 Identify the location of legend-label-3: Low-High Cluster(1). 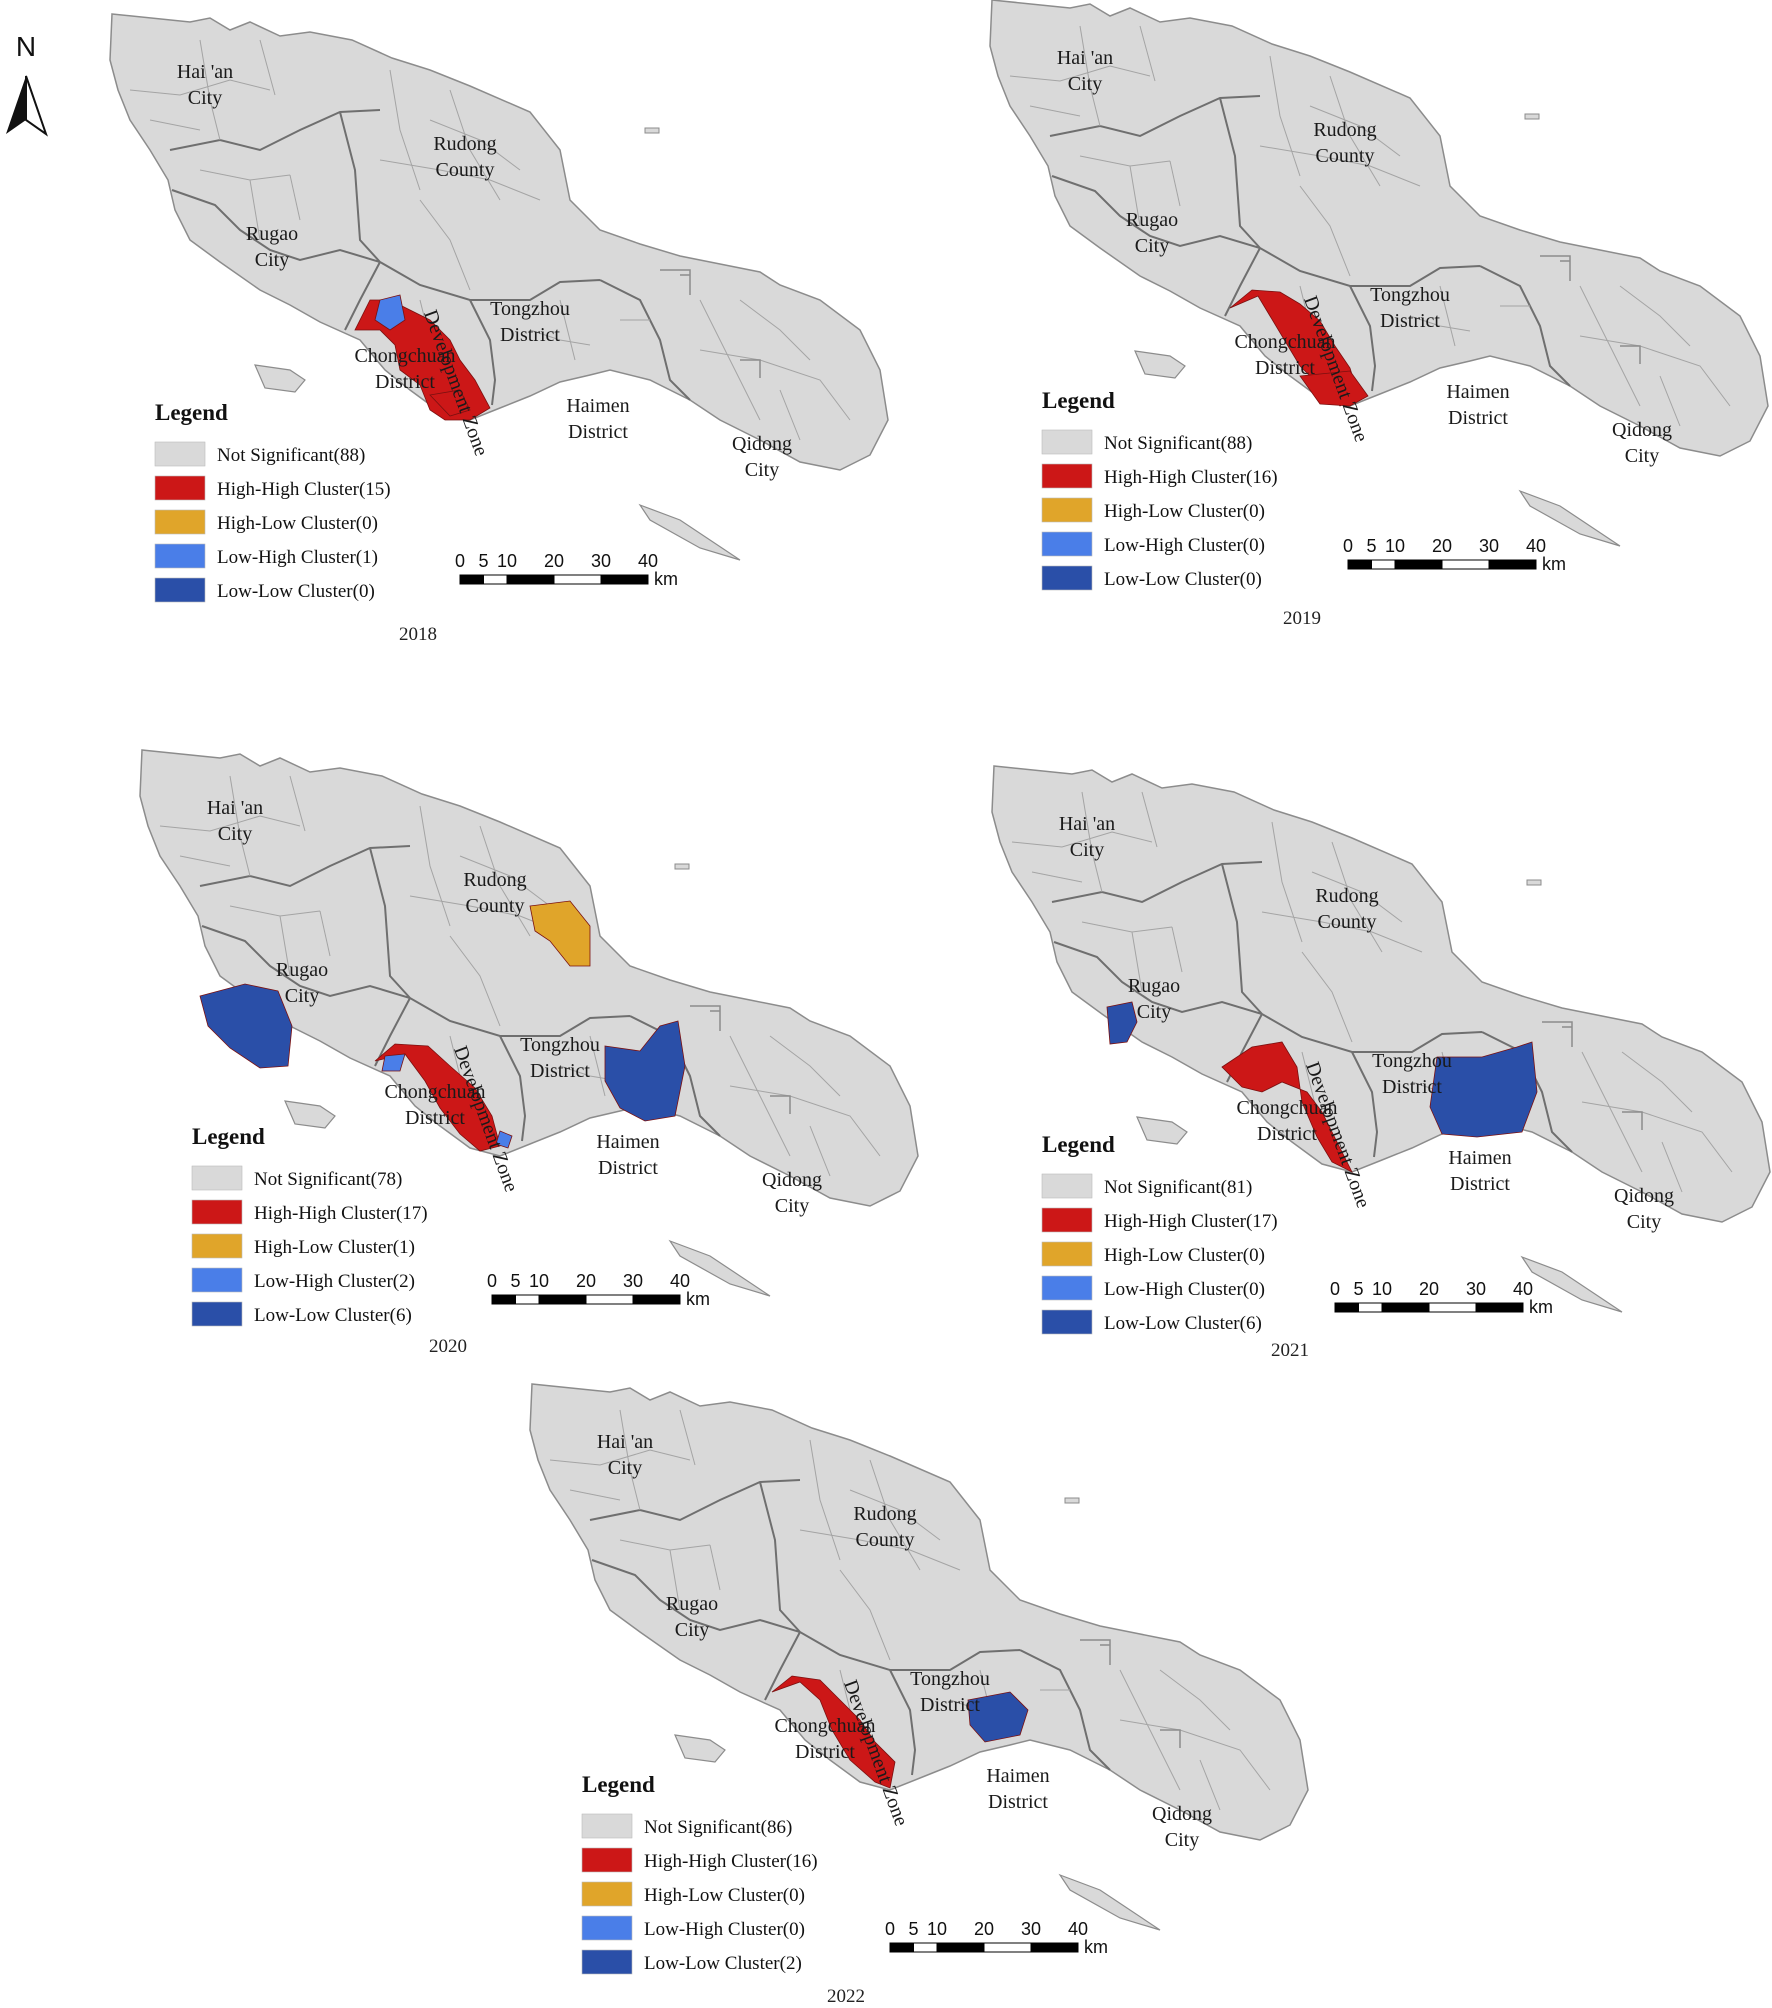
(297, 557).